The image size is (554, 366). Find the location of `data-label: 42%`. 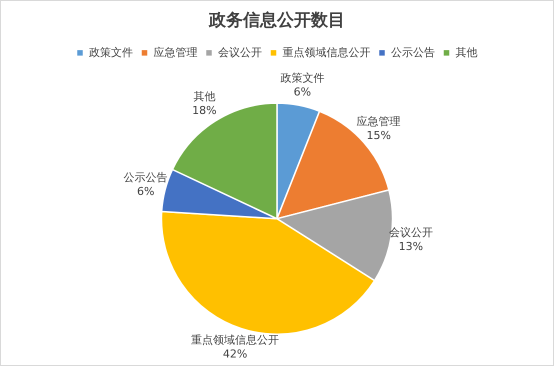

data-label: 42% is located at coordinates (235, 353).